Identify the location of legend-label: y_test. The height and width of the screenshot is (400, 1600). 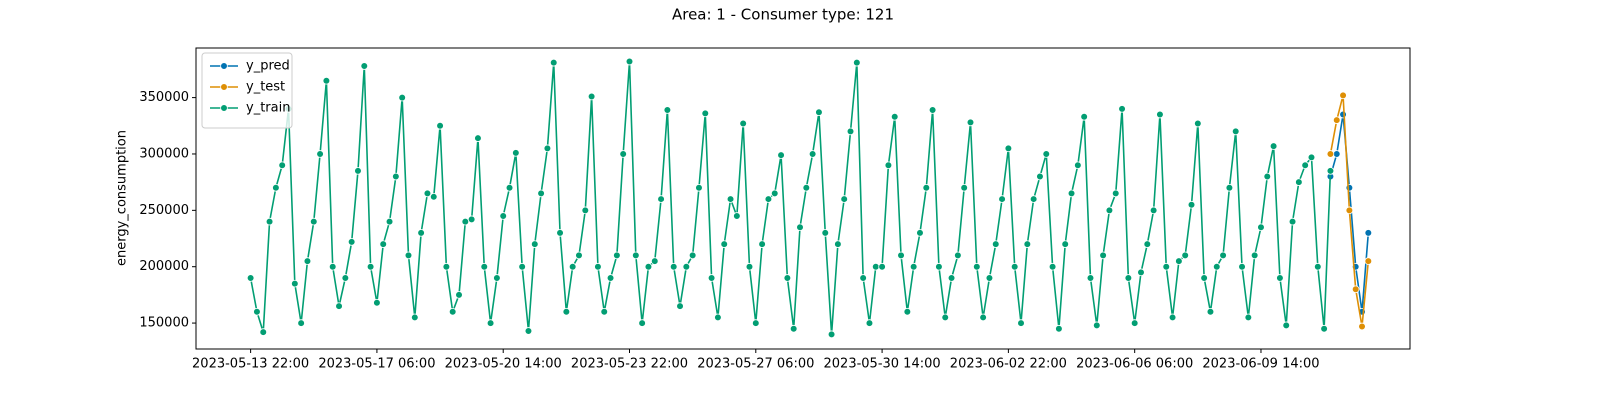
(265, 87).